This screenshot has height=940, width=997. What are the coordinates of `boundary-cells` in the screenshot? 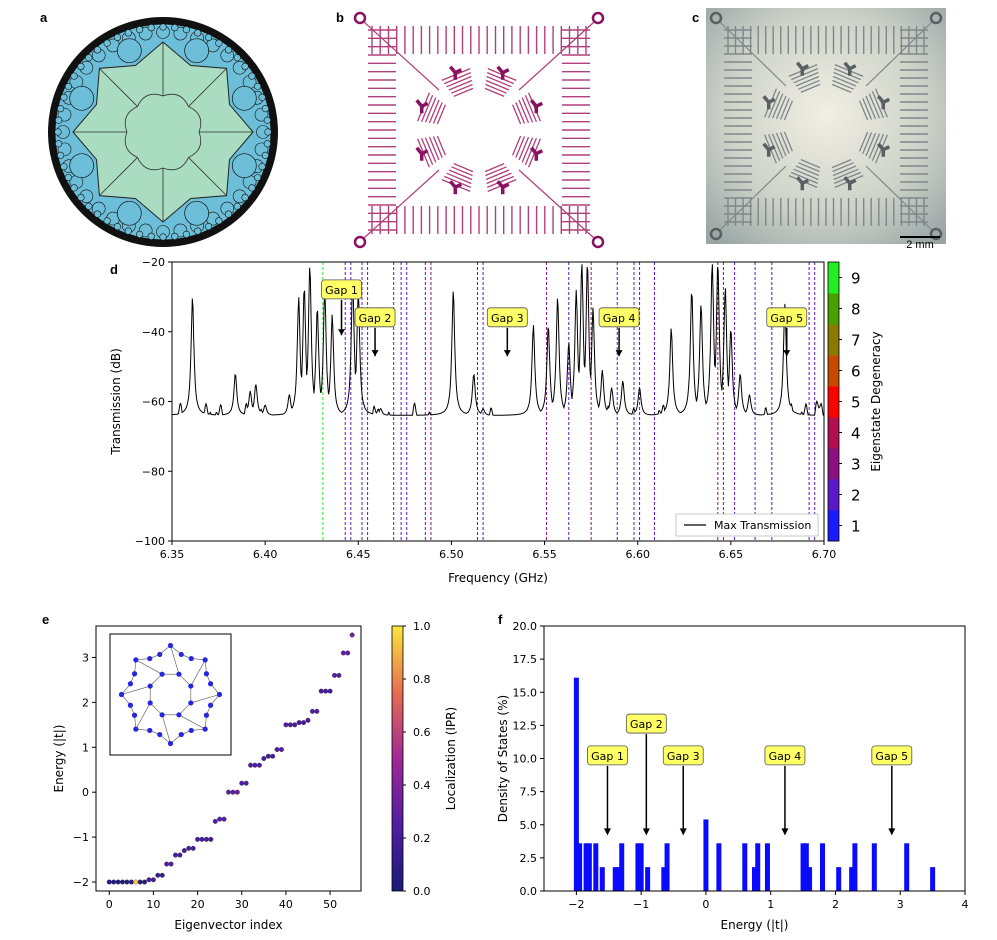 It's located at (163, 132).